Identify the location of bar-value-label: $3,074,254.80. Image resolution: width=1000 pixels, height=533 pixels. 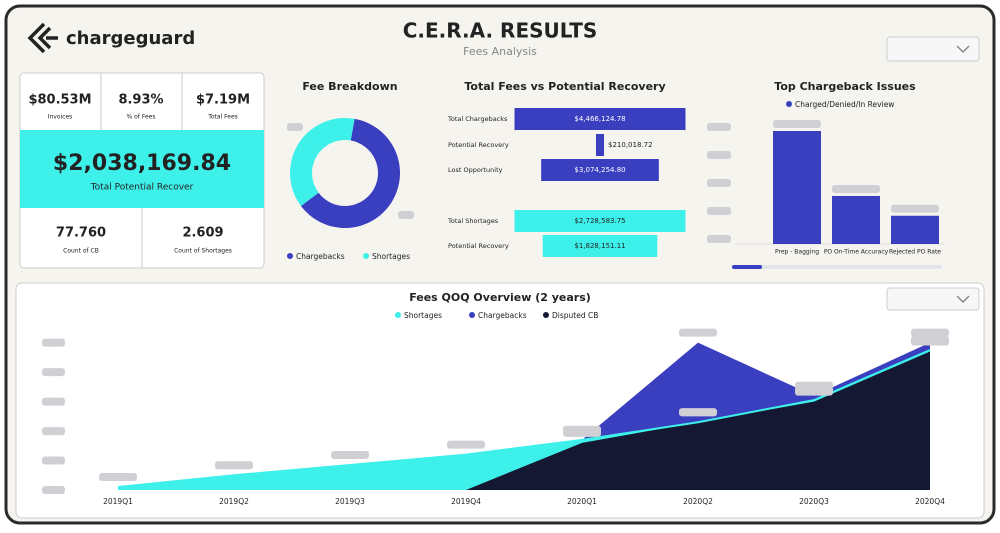
(599, 170).